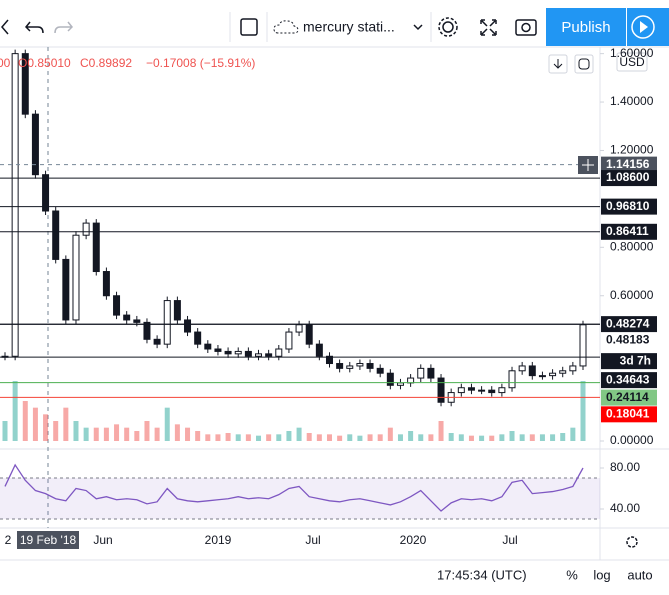  I want to click on reset-button, so click(584, 64).